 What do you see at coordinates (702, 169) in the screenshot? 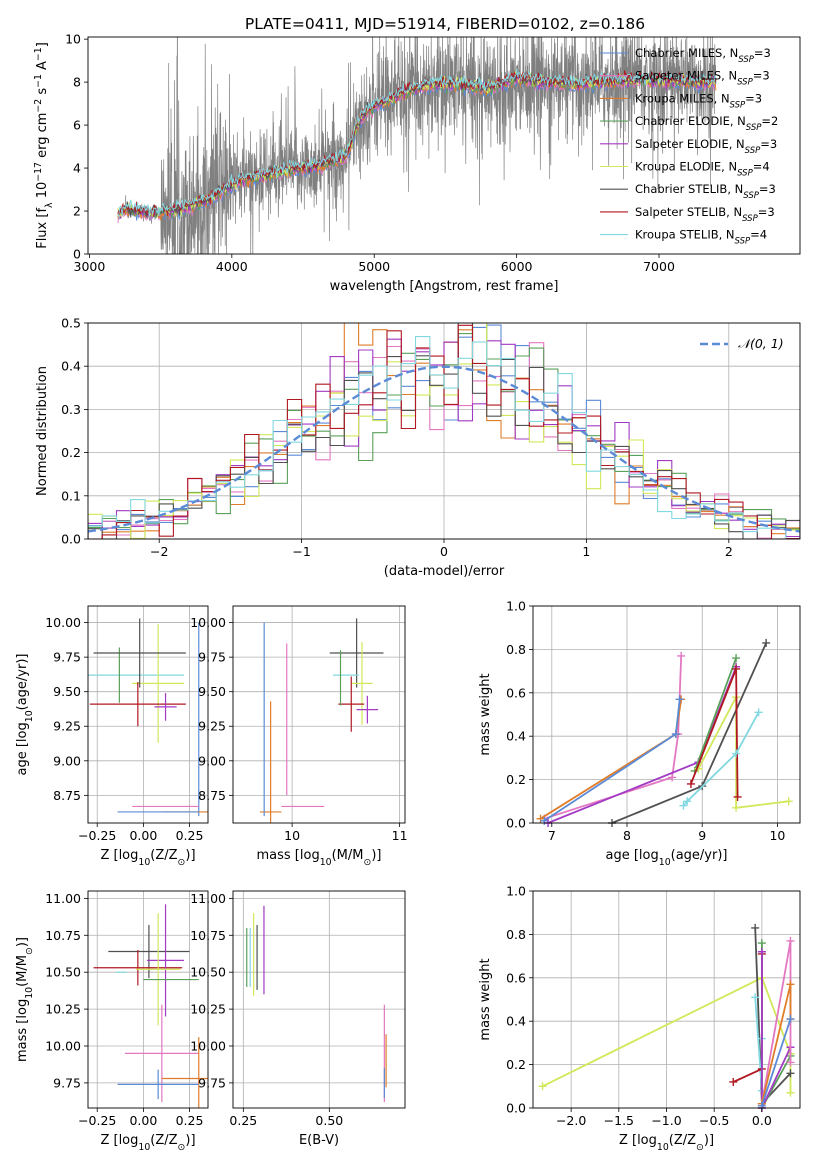
I see `legend-entry: Kroupa ELODIE, NSSP=4` at bounding box center [702, 169].